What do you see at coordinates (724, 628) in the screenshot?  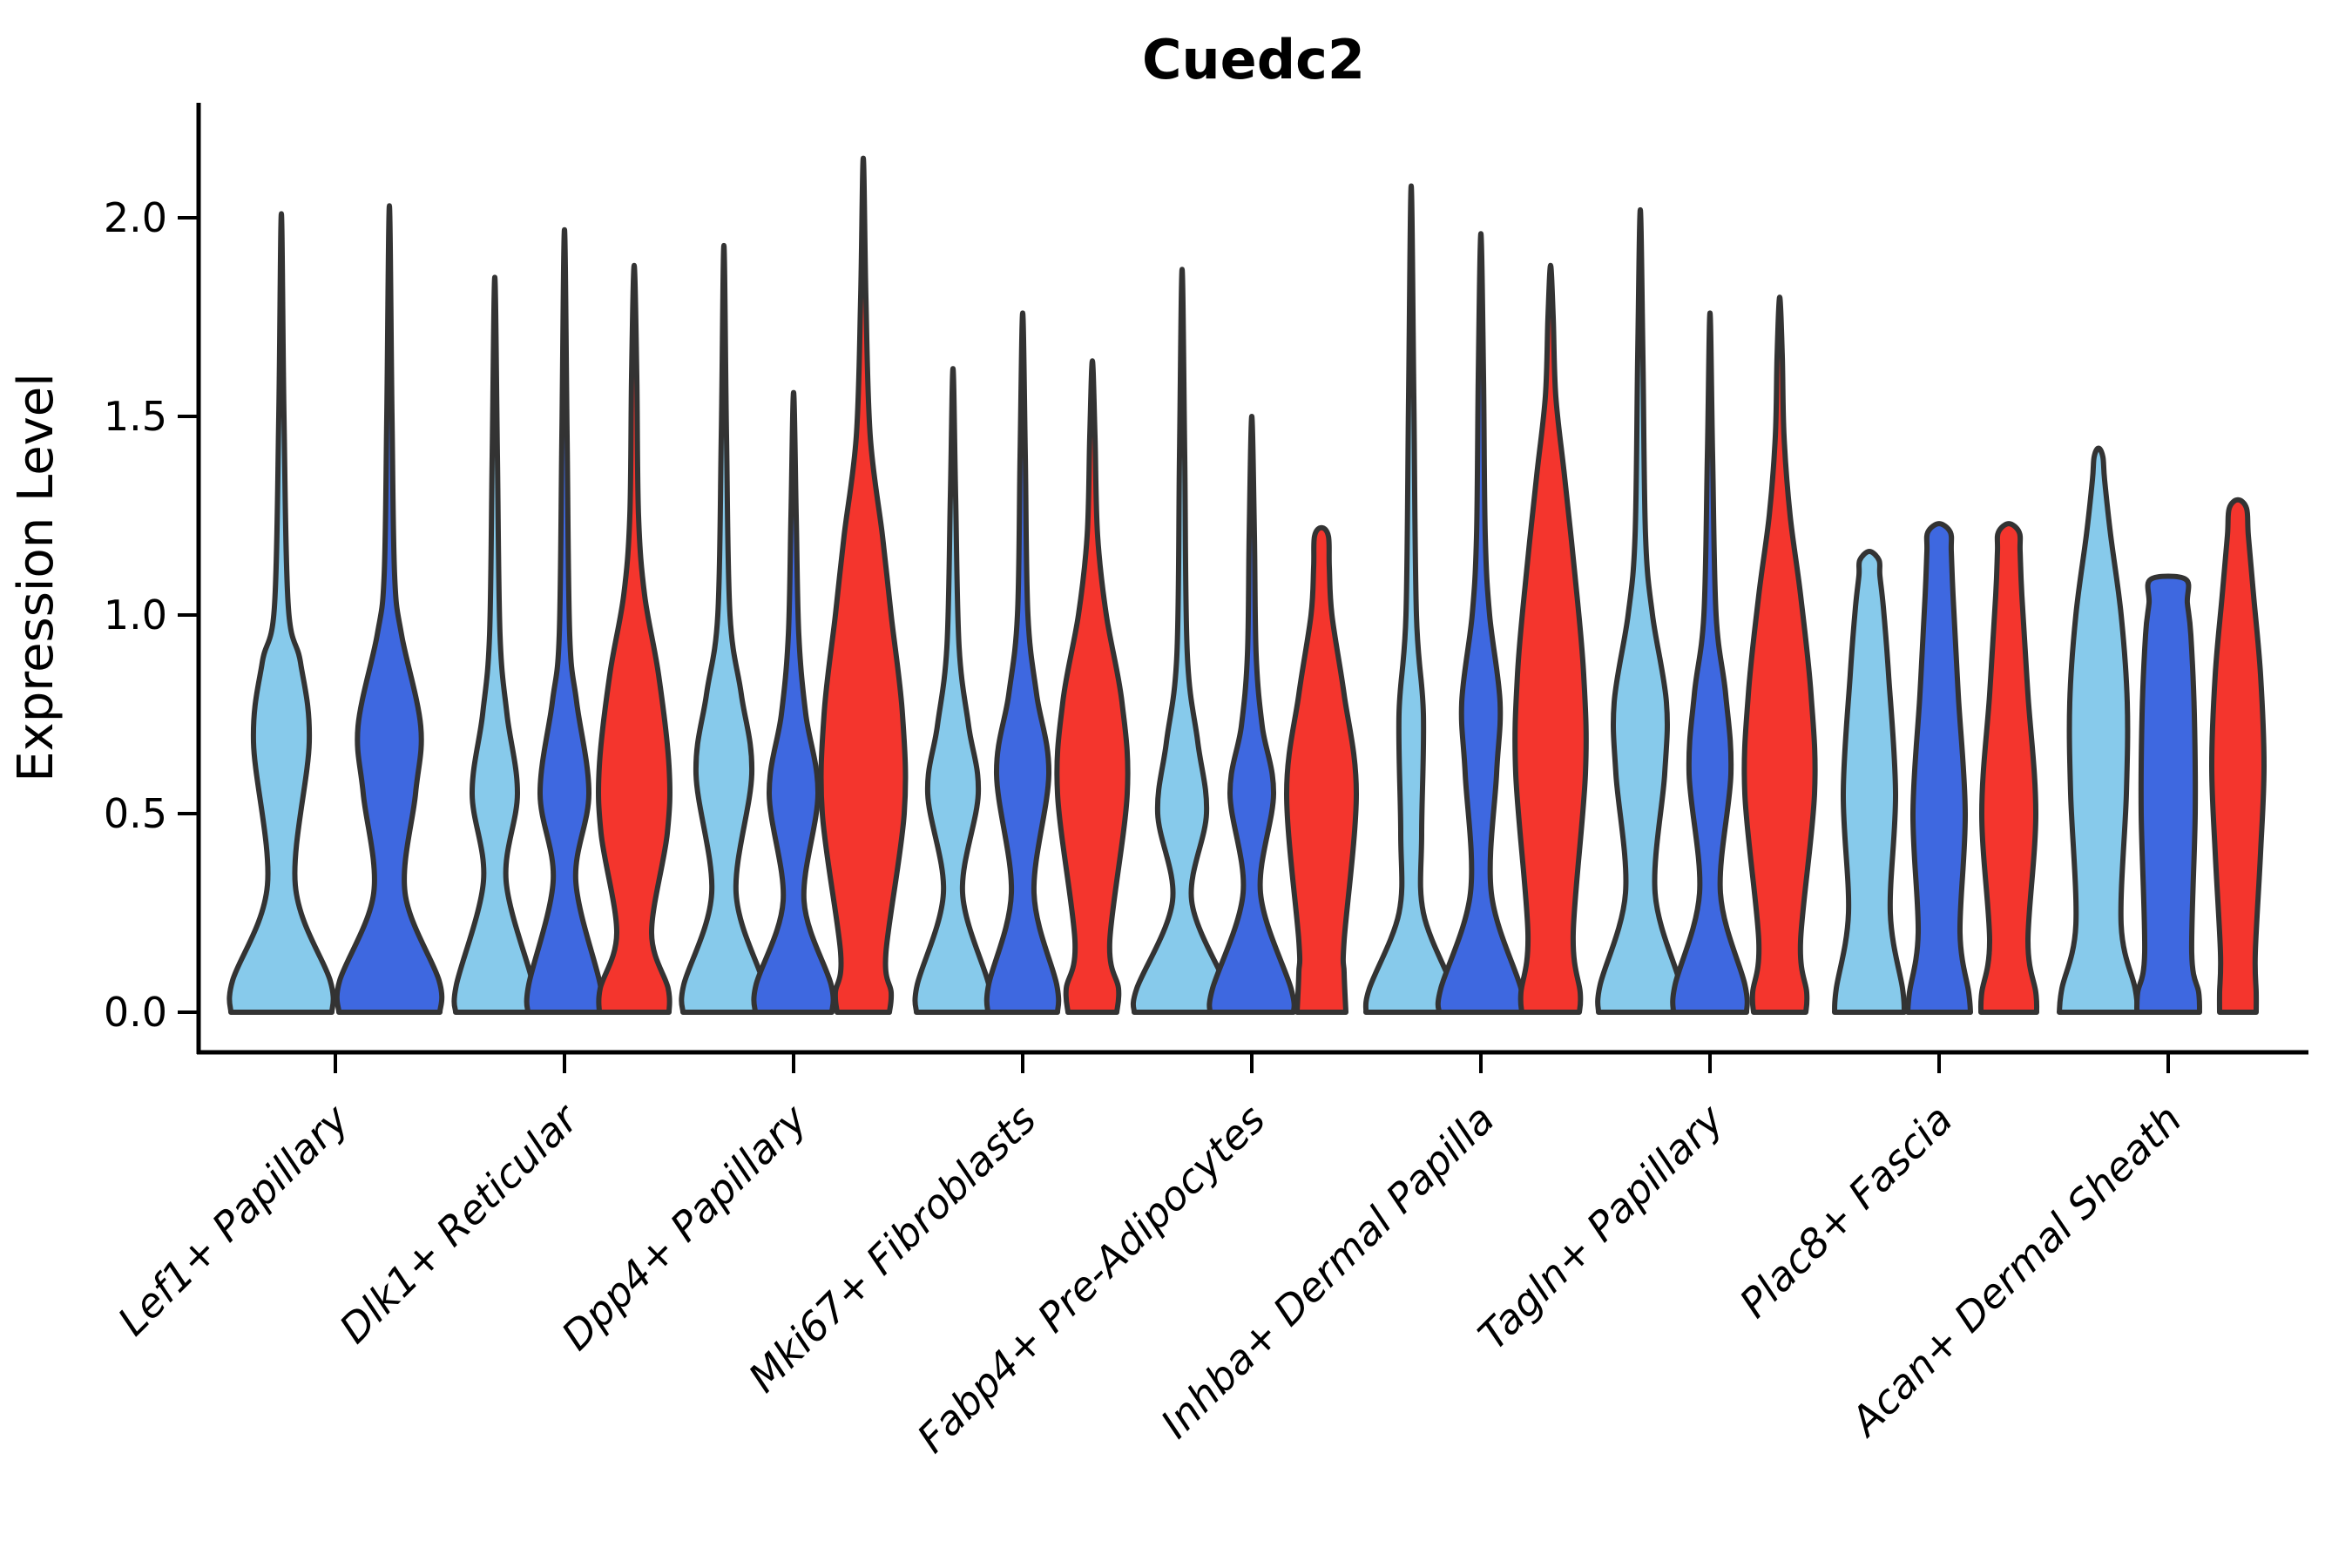 I see `violin-dpp4-papillary-light_blue` at bounding box center [724, 628].